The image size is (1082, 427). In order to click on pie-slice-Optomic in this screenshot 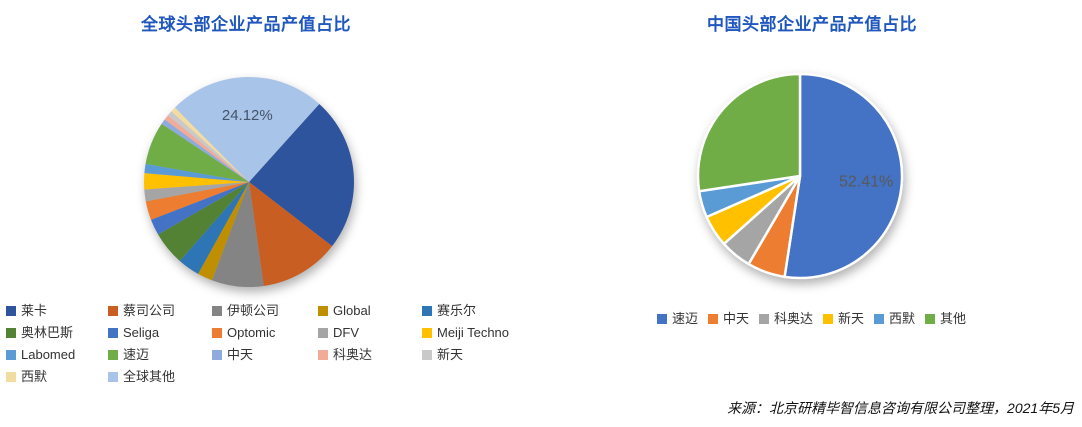, I will do `click(197, 201)`.